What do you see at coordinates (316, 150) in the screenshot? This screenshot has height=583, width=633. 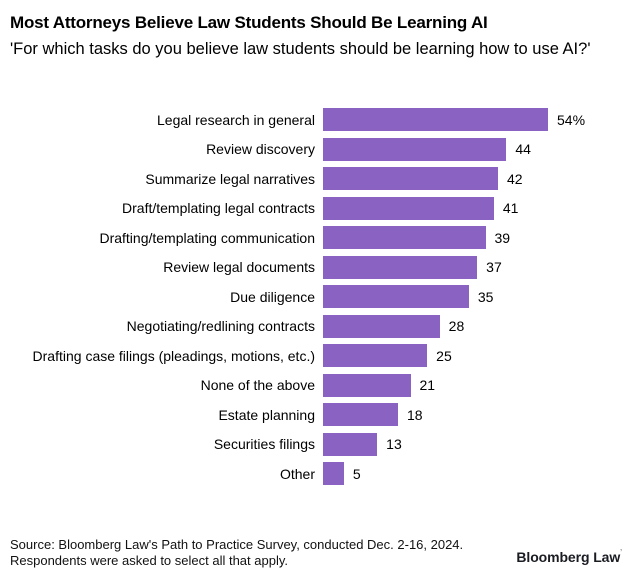 I see `bar-row: Review discovery 44` at bounding box center [316, 150].